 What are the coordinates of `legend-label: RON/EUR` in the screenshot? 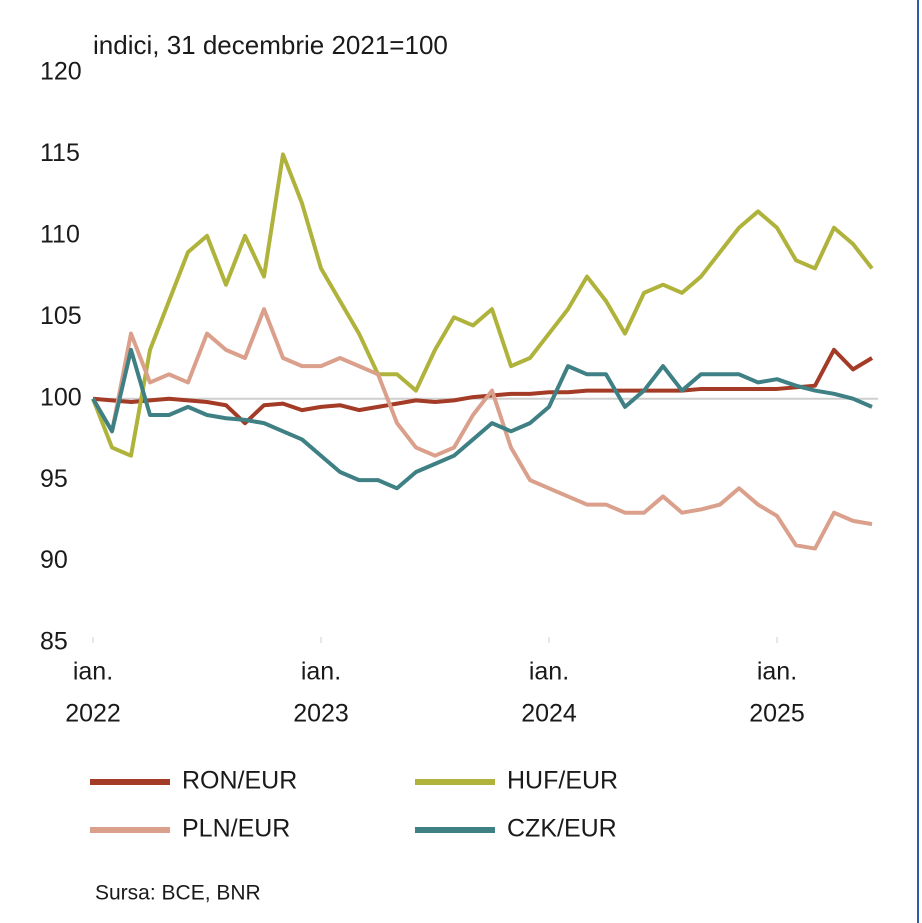 It's located at (239, 781).